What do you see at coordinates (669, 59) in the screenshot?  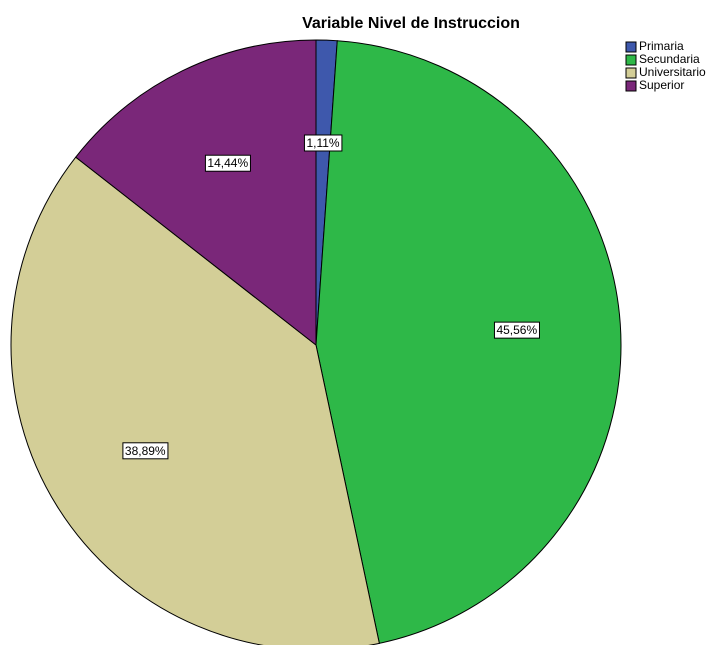 I see `legend-label: Secundaria` at bounding box center [669, 59].